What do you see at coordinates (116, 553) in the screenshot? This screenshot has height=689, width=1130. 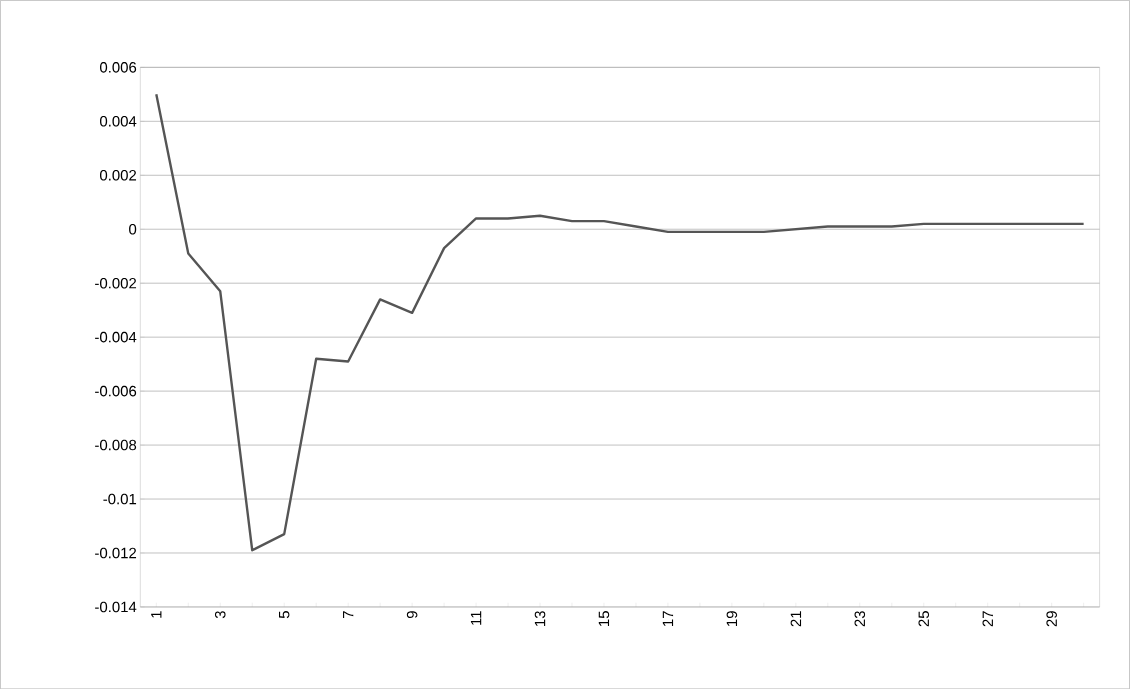 I see `y-tick-label: -0.012` at bounding box center [116, 553].